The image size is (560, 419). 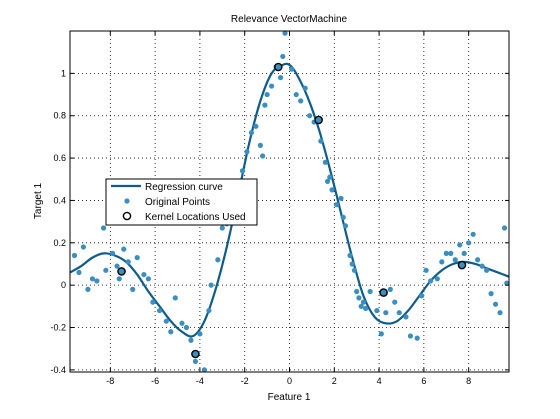 I want to click on y-axis-label: Target 1, so click(x=38, y=200).